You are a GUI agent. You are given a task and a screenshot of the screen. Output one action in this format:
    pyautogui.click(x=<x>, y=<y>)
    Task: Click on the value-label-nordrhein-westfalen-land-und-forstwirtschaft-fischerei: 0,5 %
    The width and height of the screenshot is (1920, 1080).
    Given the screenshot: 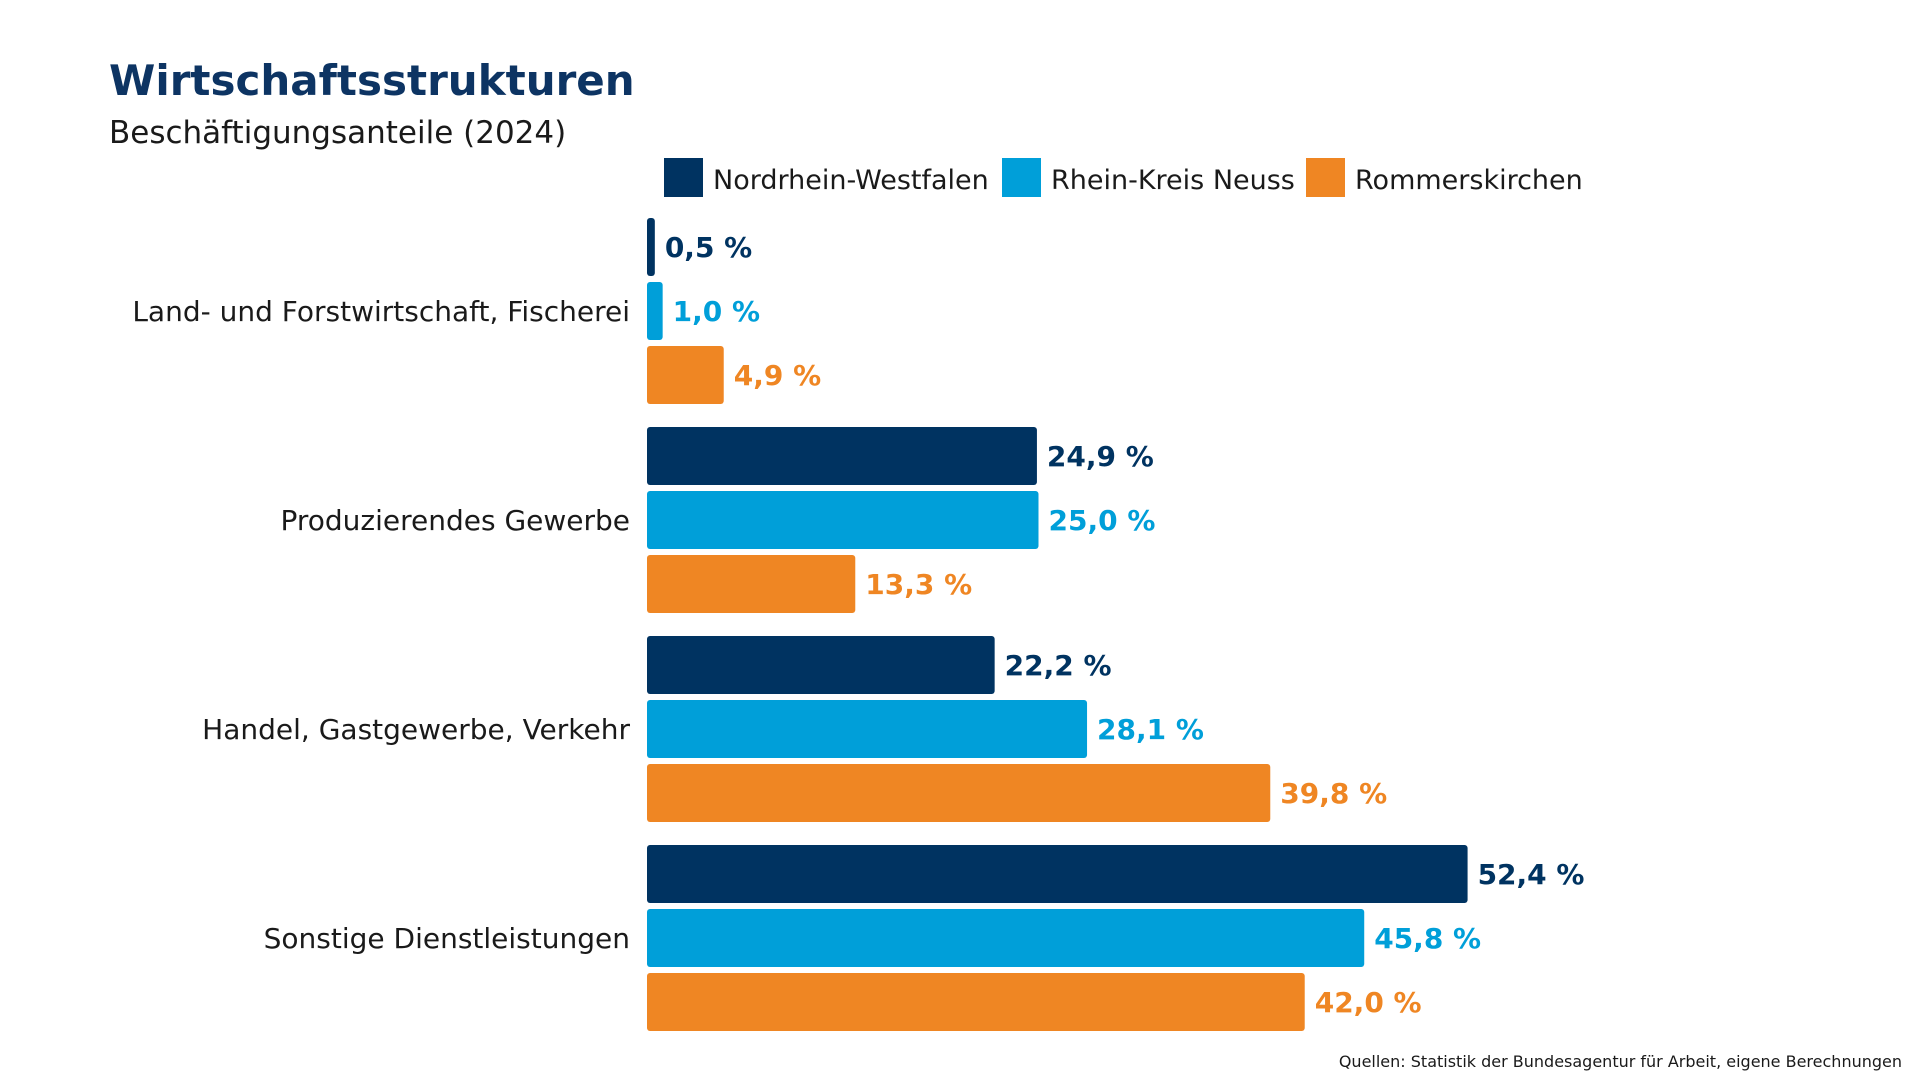 What is the action you would take?
    pyautogui.click(x=708, y=247)
    